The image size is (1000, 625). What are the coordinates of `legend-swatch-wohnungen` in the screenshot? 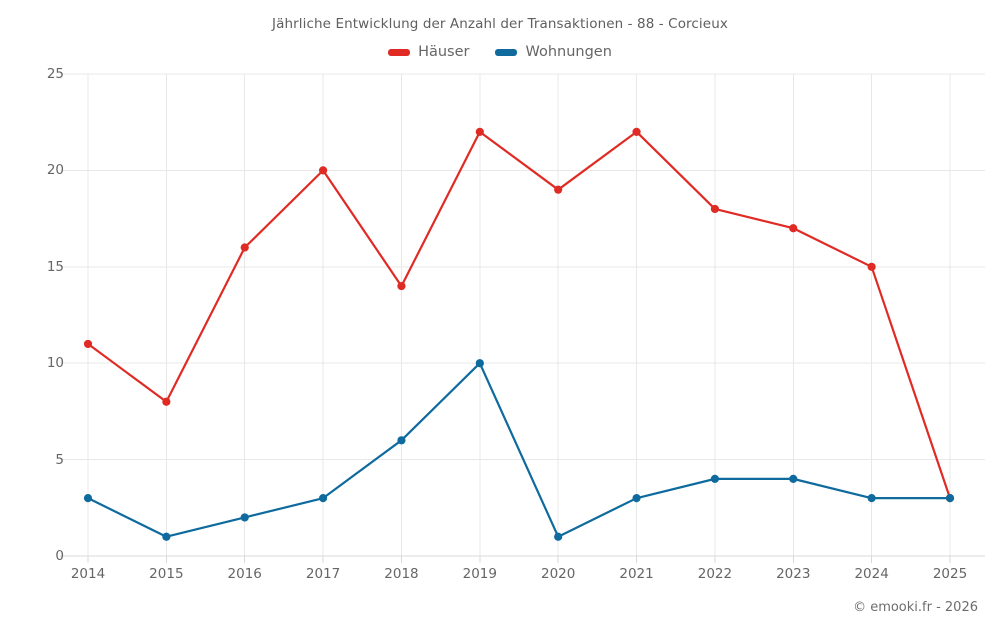 It's located at (506, 52).